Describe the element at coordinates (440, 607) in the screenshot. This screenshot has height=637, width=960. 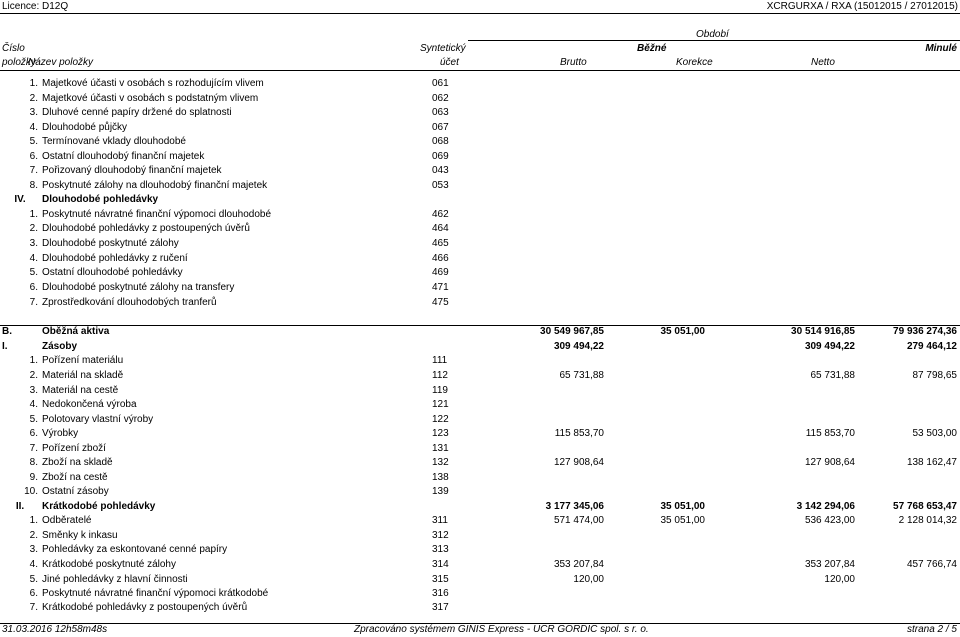
I see `row-account: 317` at that location.